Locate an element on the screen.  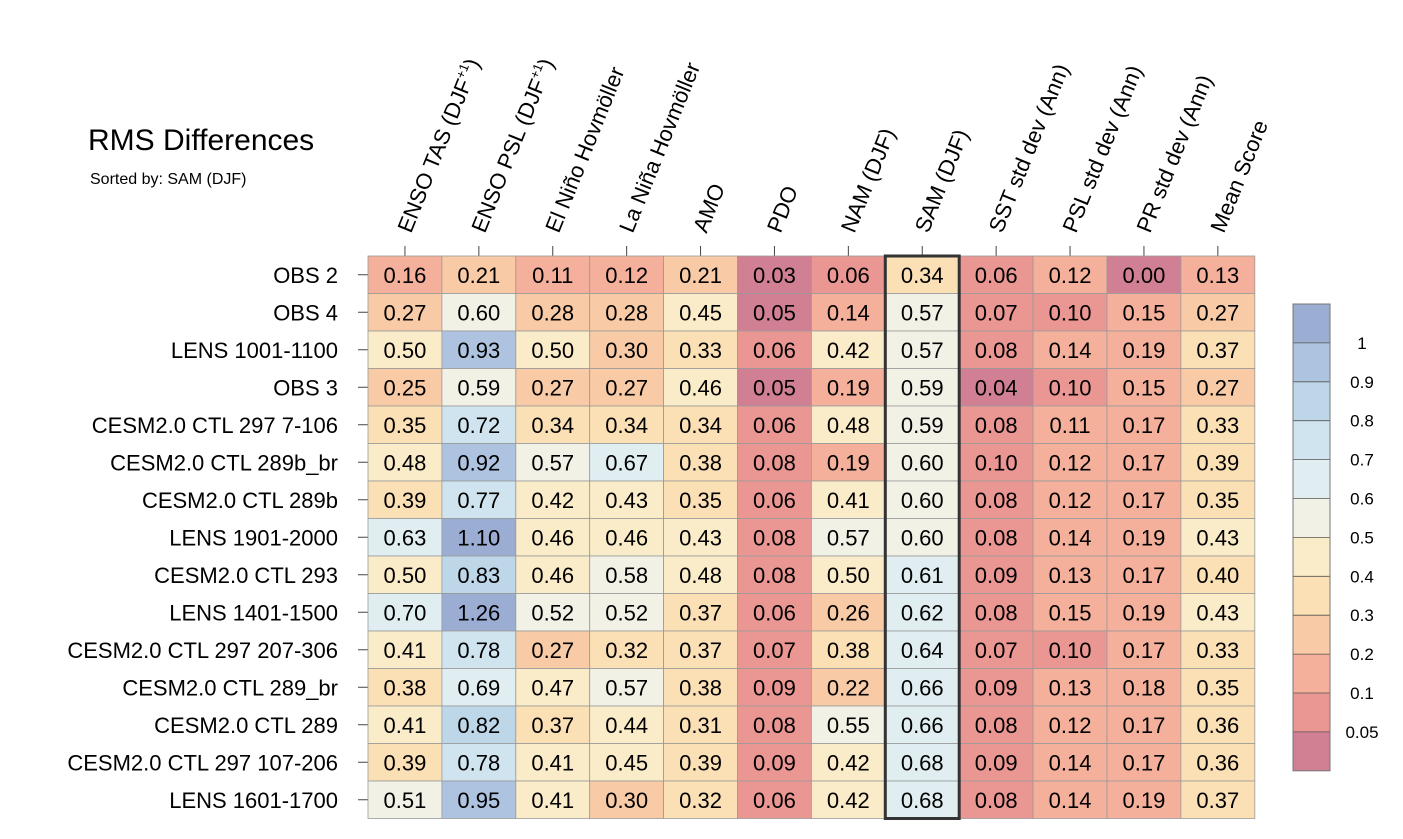
cell-value: 0.11 is located at coordinates (552, 275).